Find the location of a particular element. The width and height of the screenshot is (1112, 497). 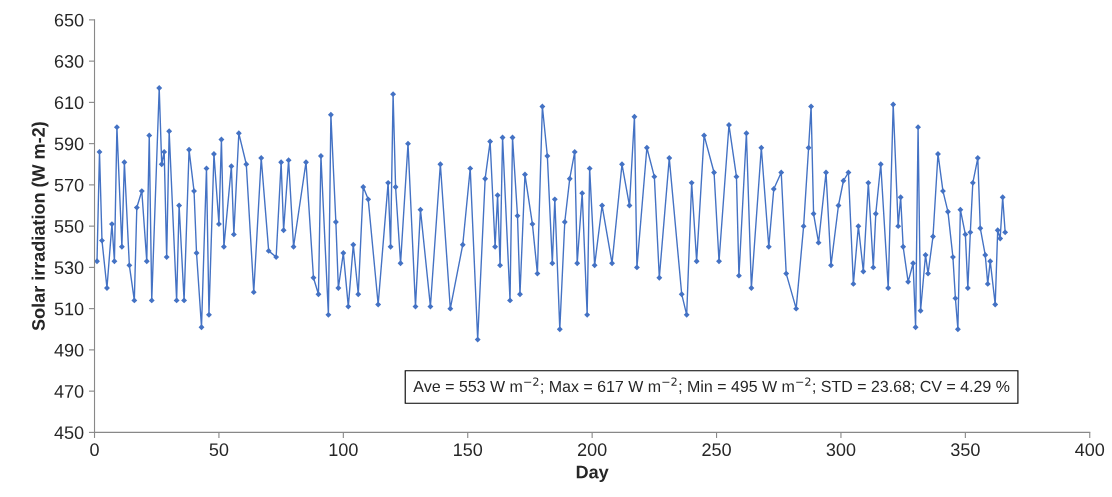

y-tick-label: 550 is located at coordinates (69, 226).